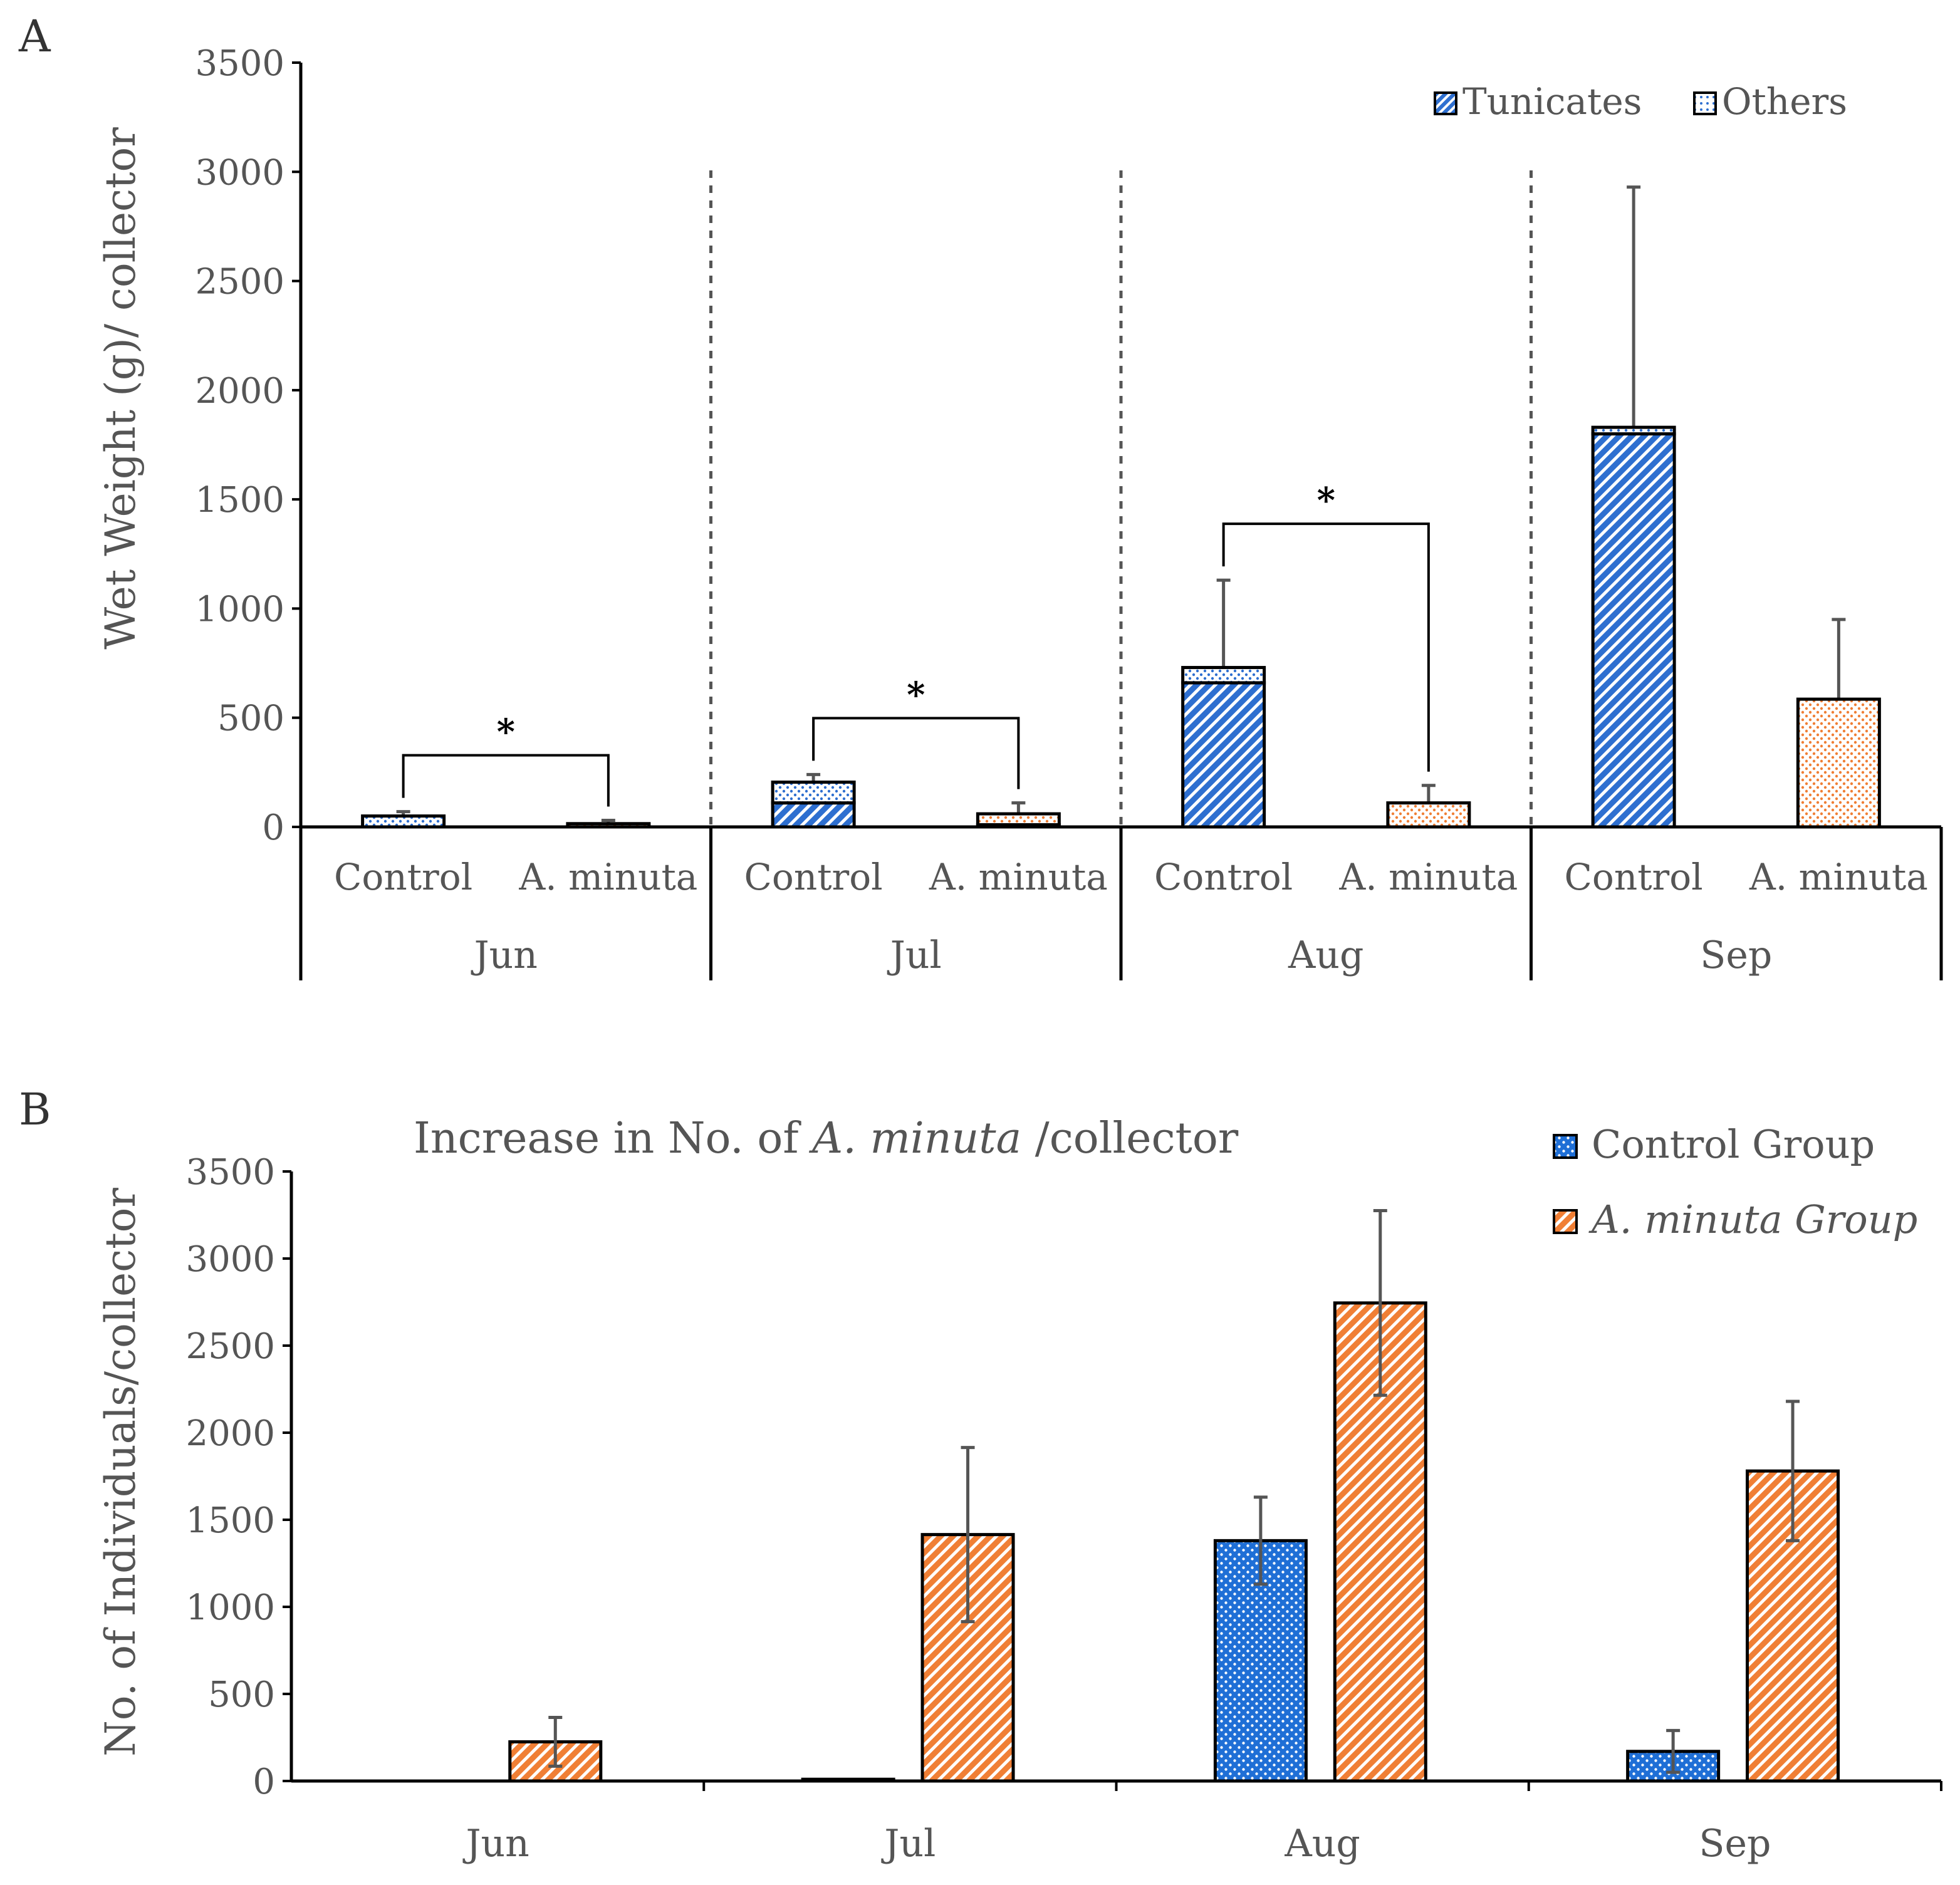  I want to click on legend-swatch-others, so click(1705, 103).